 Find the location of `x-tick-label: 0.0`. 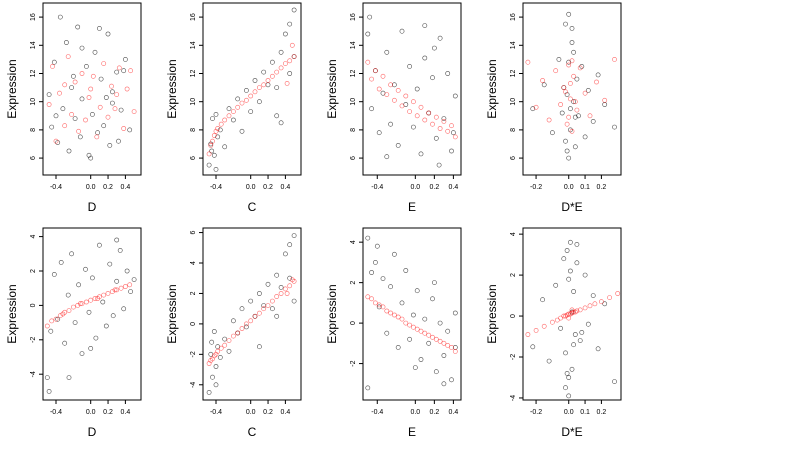

x-tick-label: 0.0 is located at coordinates (91, 187).